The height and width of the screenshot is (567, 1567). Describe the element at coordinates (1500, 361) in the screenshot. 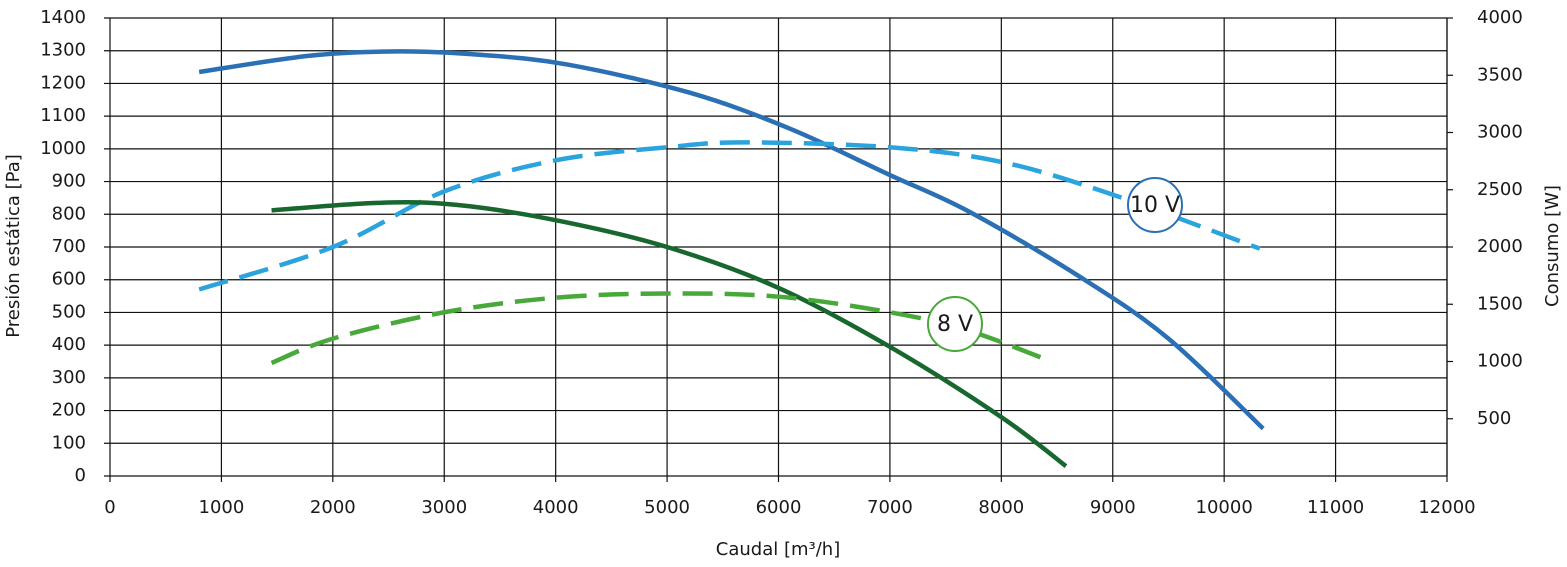

I see `y2-tick-label: 1000` at that location.